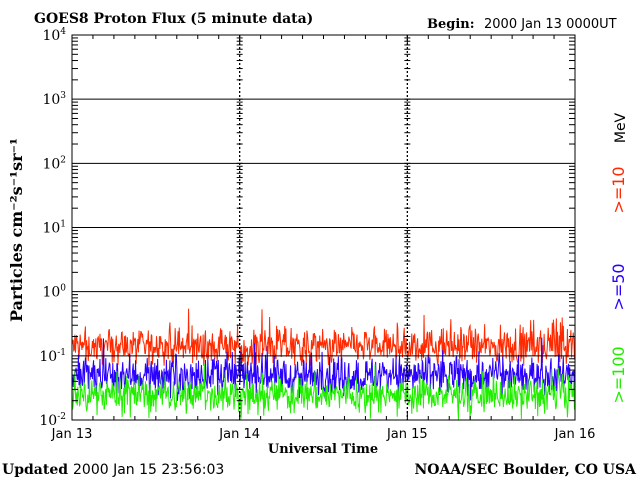 The width and height of the screenshot is (640, 480). What do you see at coordinates (618, 286) in the screenshot?
I see `legend-gt50: >=50` at bounding box center [618, 286].